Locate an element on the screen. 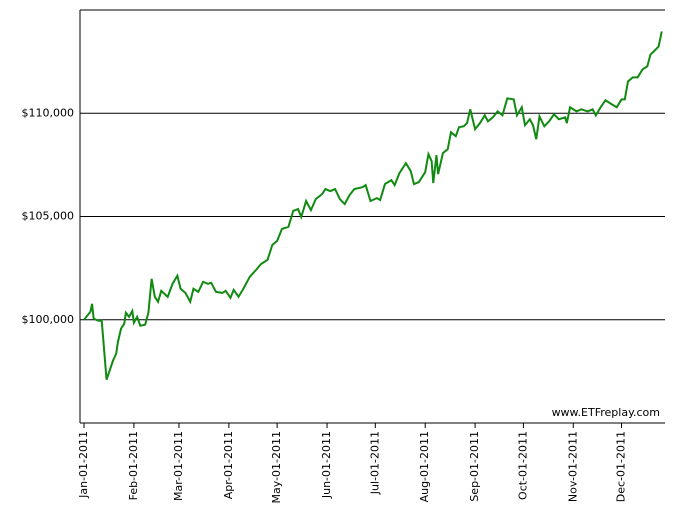  x-tick-label: Sep-01-2011 is located at coordinates (474, 466).